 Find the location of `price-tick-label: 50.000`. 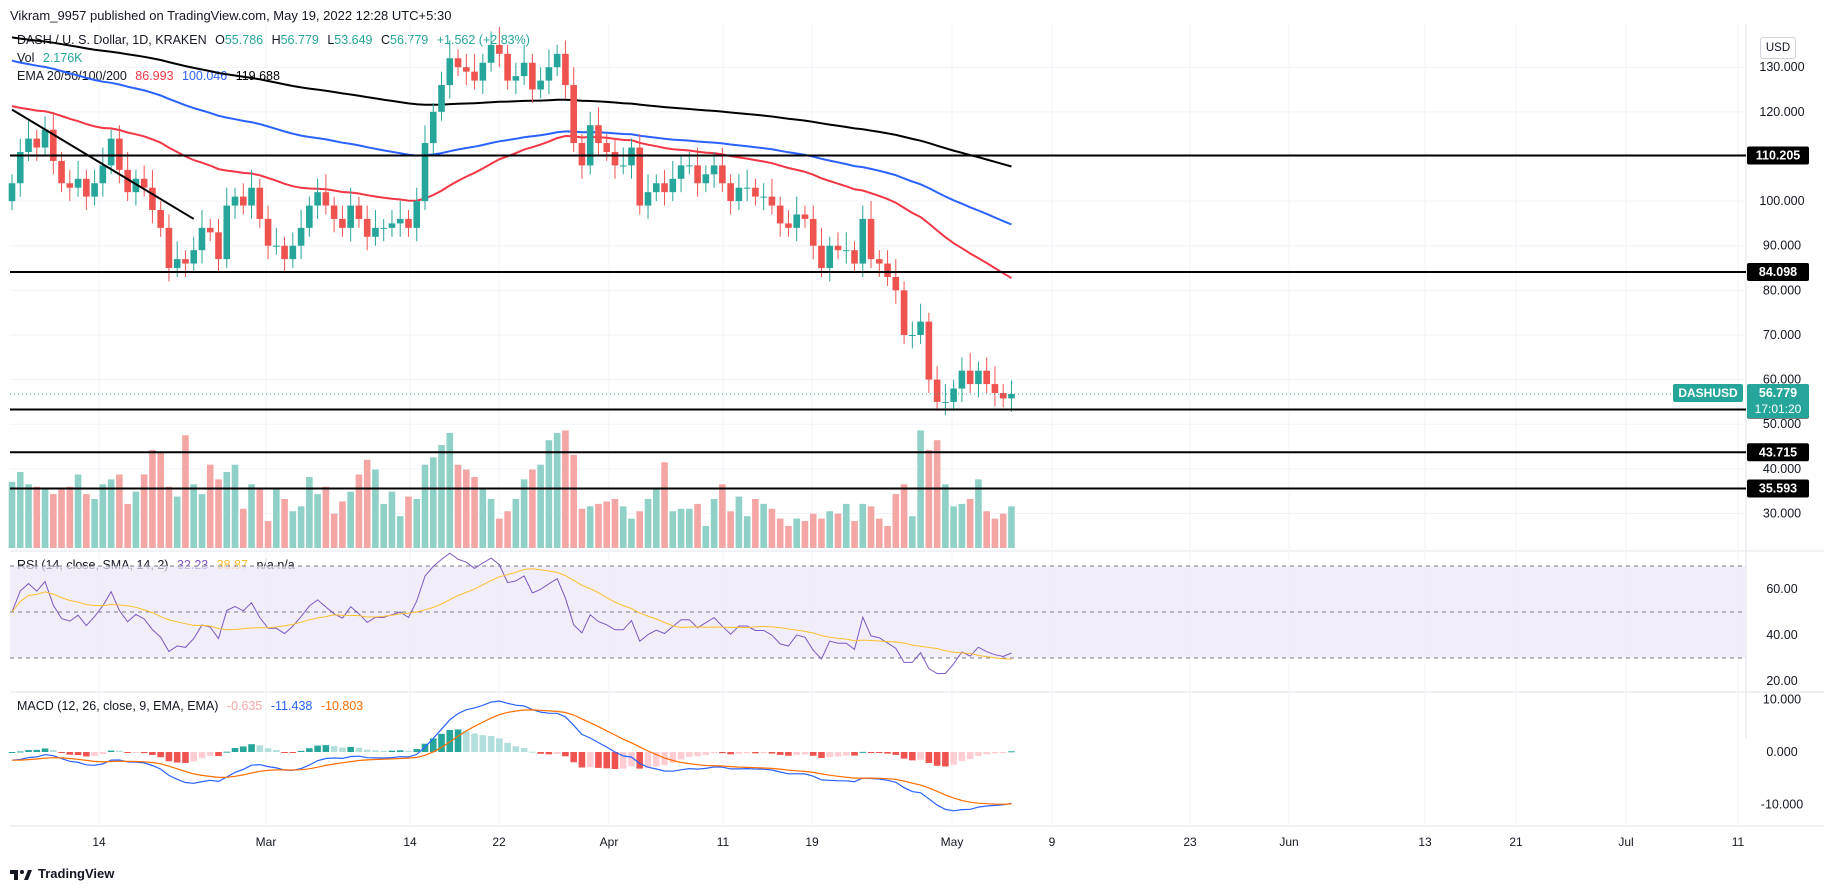

price-tick-label: 50.000 is located at coordinates (1782, 424).